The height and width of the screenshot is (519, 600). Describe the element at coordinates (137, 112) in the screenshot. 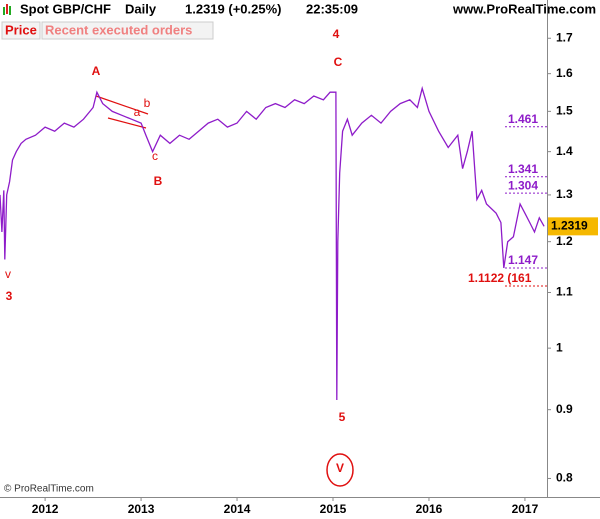

I see `wave-label: a` at that location.